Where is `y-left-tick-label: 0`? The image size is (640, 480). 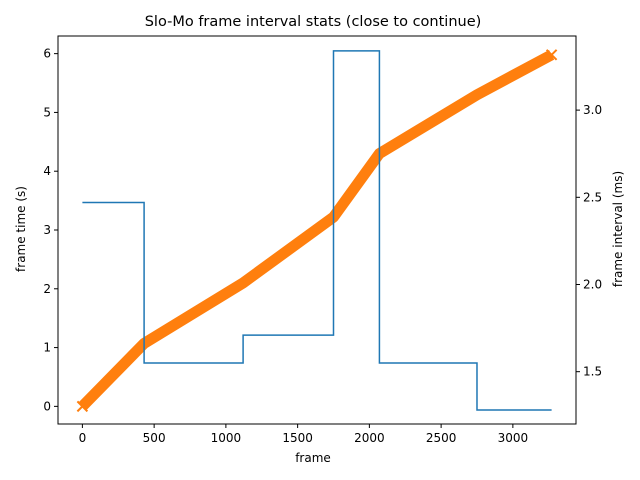
y-left-tick-label: 0 is located at coordinates (47, 406).